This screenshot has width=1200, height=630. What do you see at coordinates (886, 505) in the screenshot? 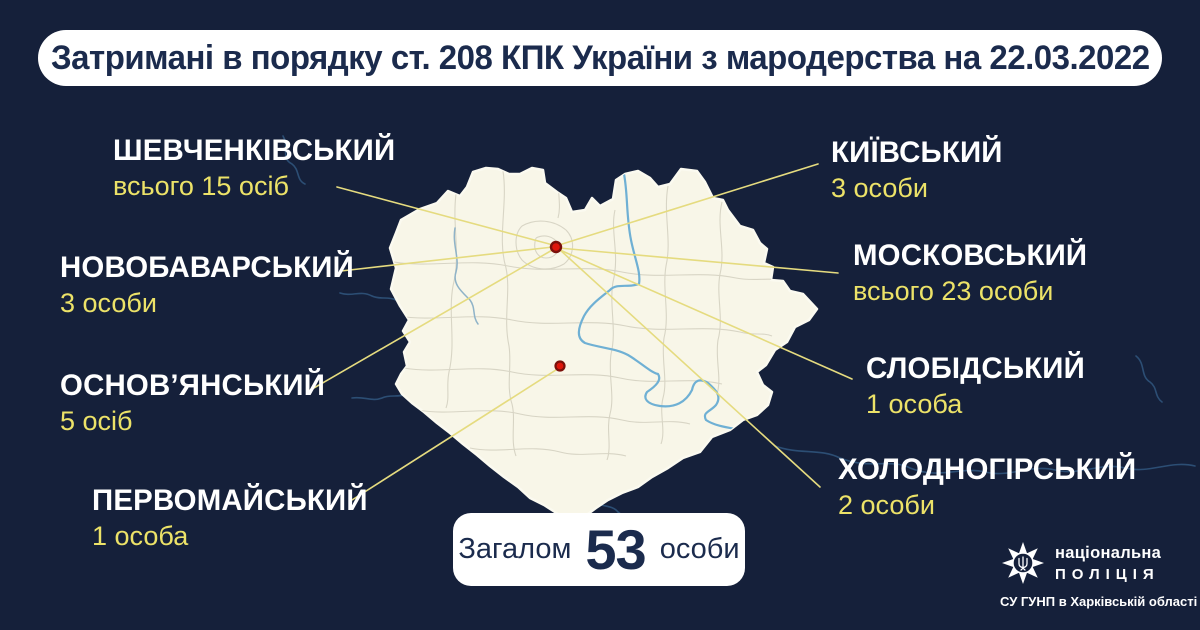
I see `district-count: 2 особи` at bounding box center [886, 505].